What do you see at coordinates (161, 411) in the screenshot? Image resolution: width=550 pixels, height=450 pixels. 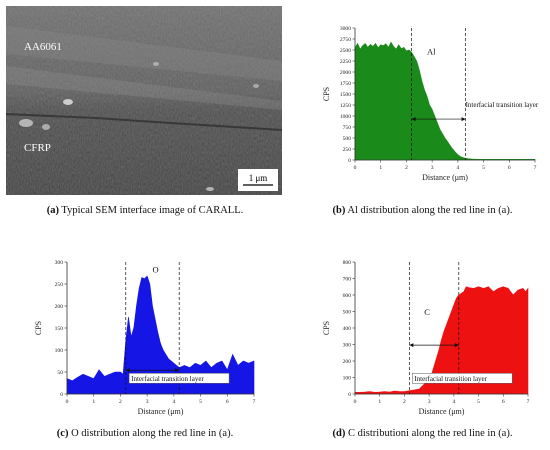 I see `chart-c-x-axis-label: Distance (μm)` at bounding box center [161, 411].